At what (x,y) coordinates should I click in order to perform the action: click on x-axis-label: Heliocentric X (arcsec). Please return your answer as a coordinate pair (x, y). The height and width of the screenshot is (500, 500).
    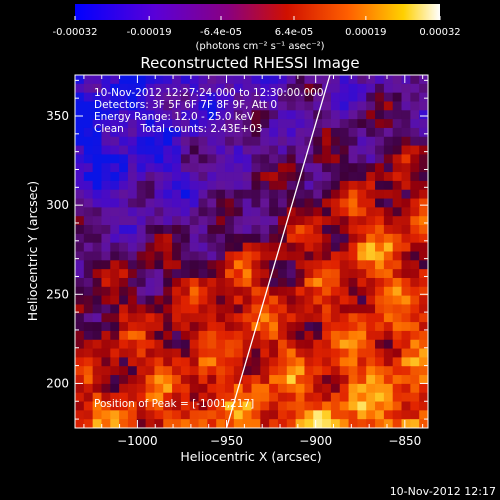
    Looking at the image, I should click on (250, 456).